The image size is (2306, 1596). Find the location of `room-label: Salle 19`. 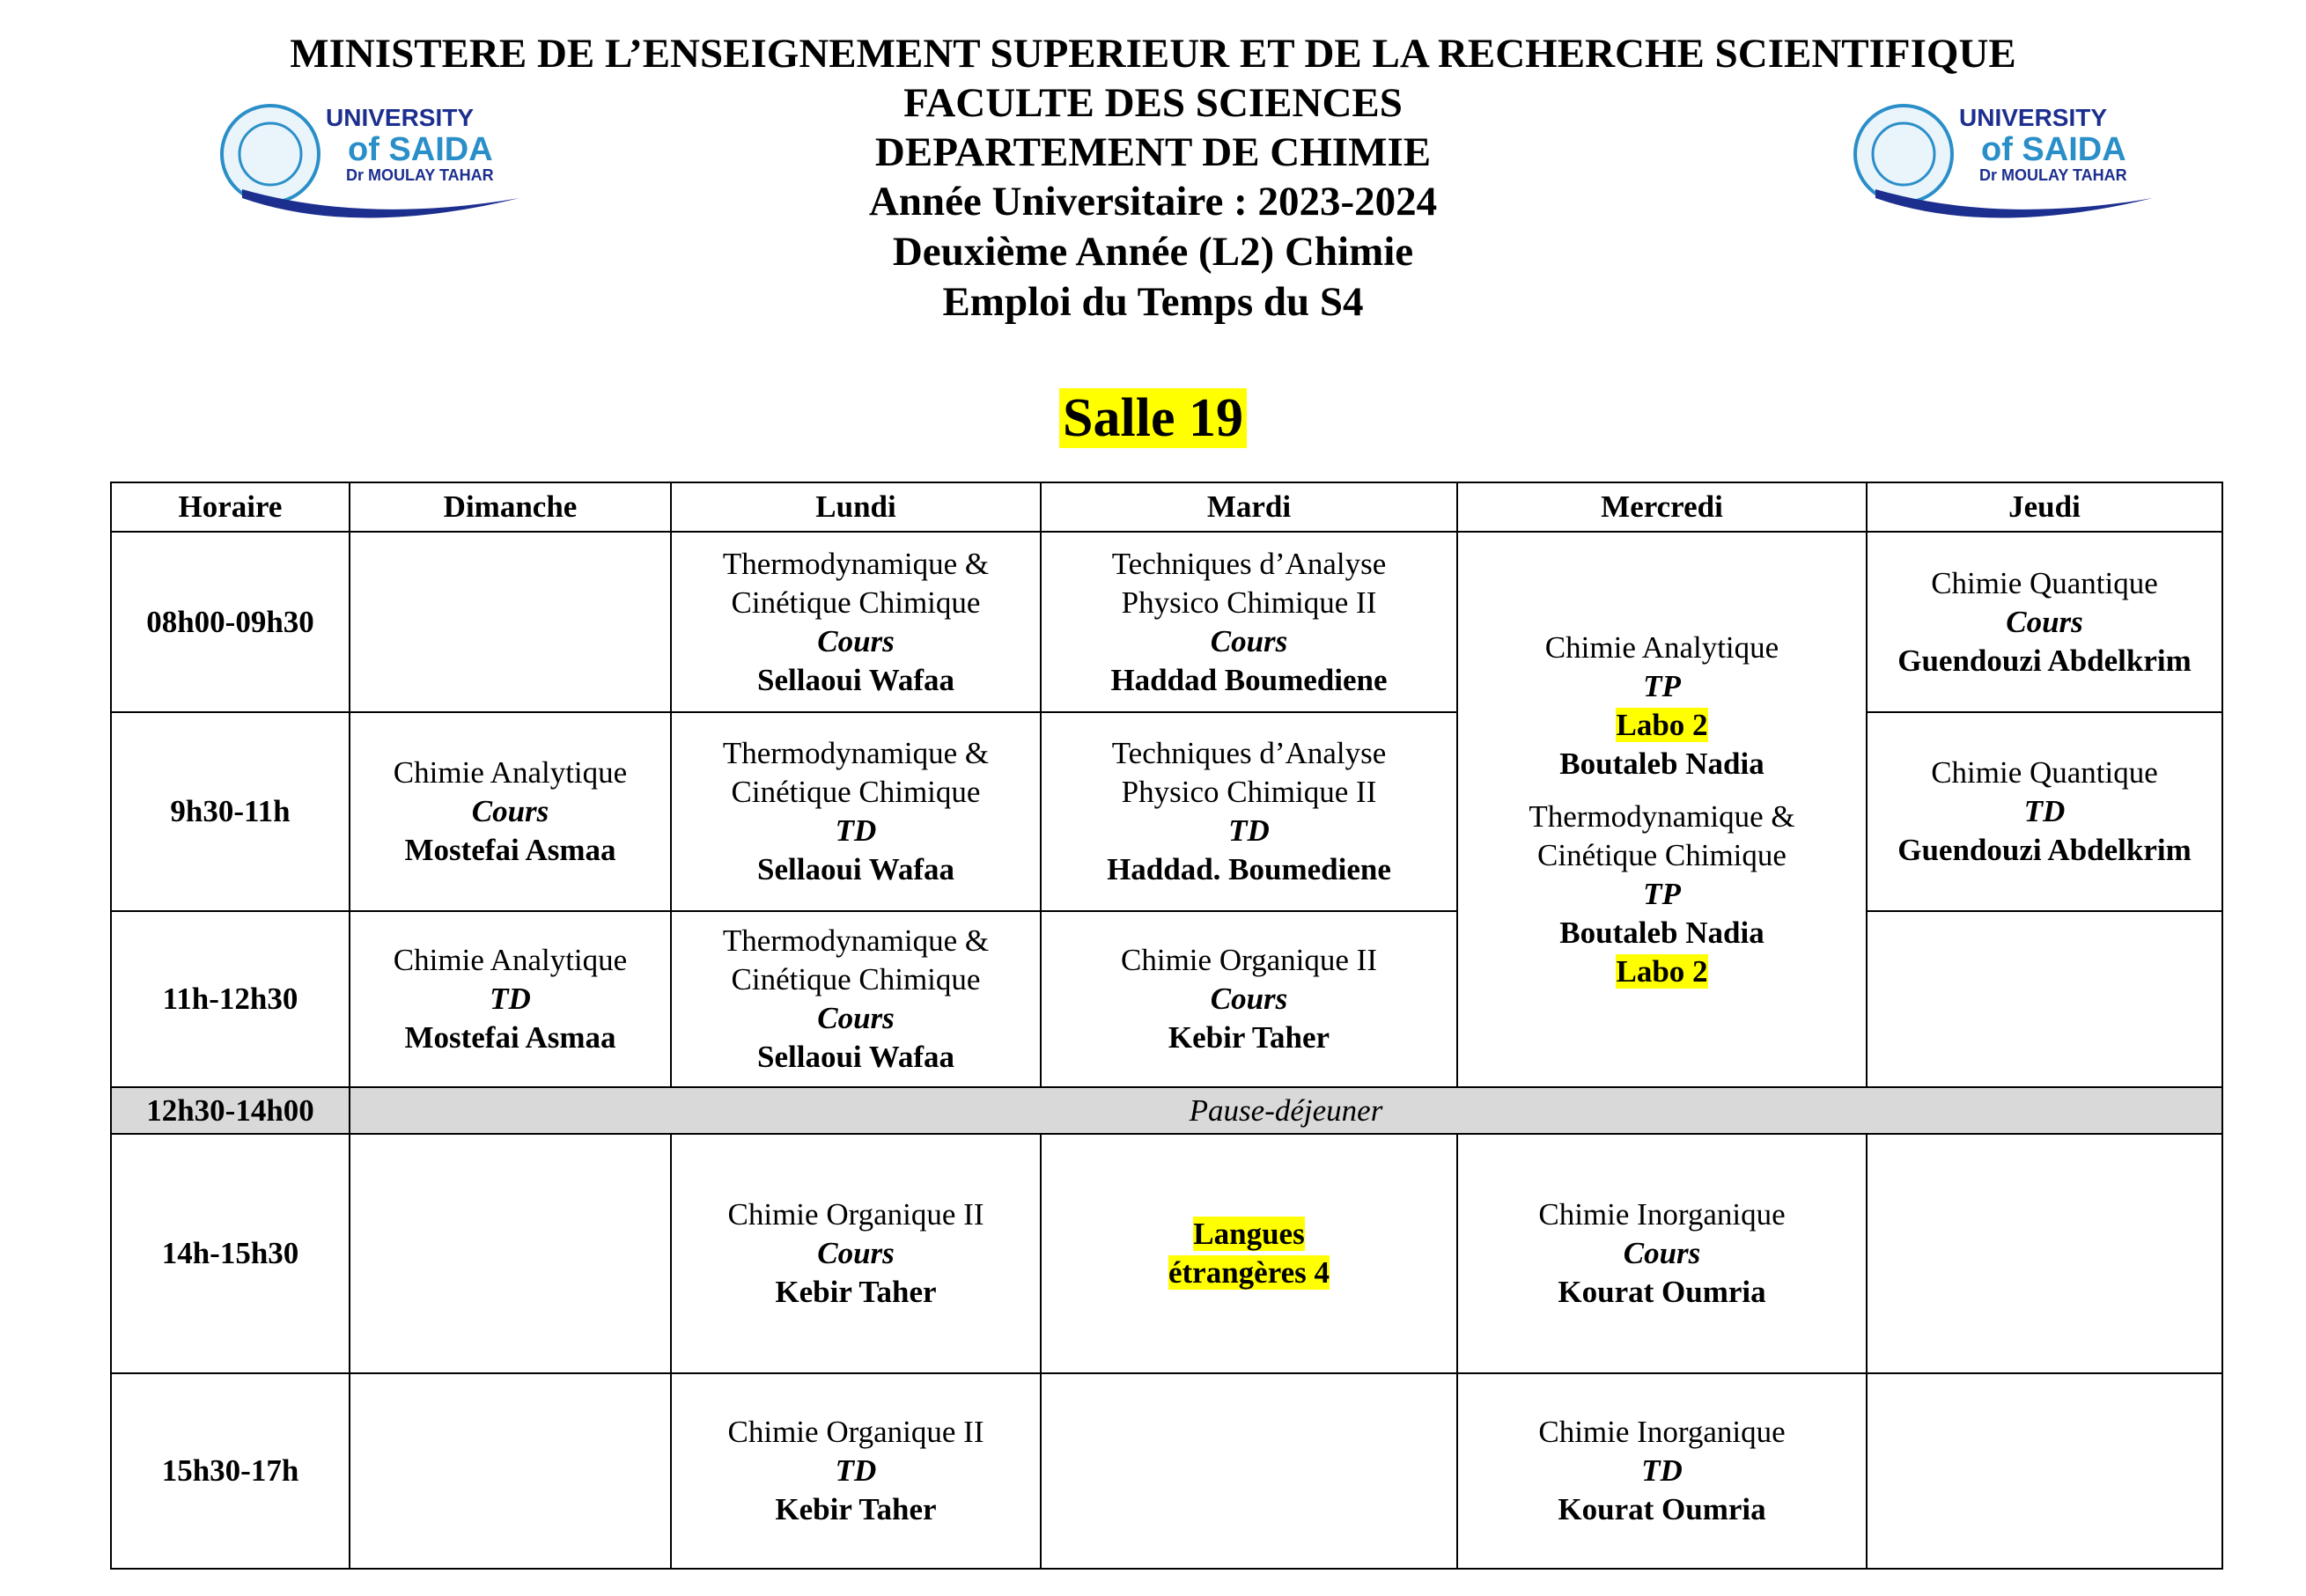

room-label: Salle 19 is located at coordinates (1153, 418).